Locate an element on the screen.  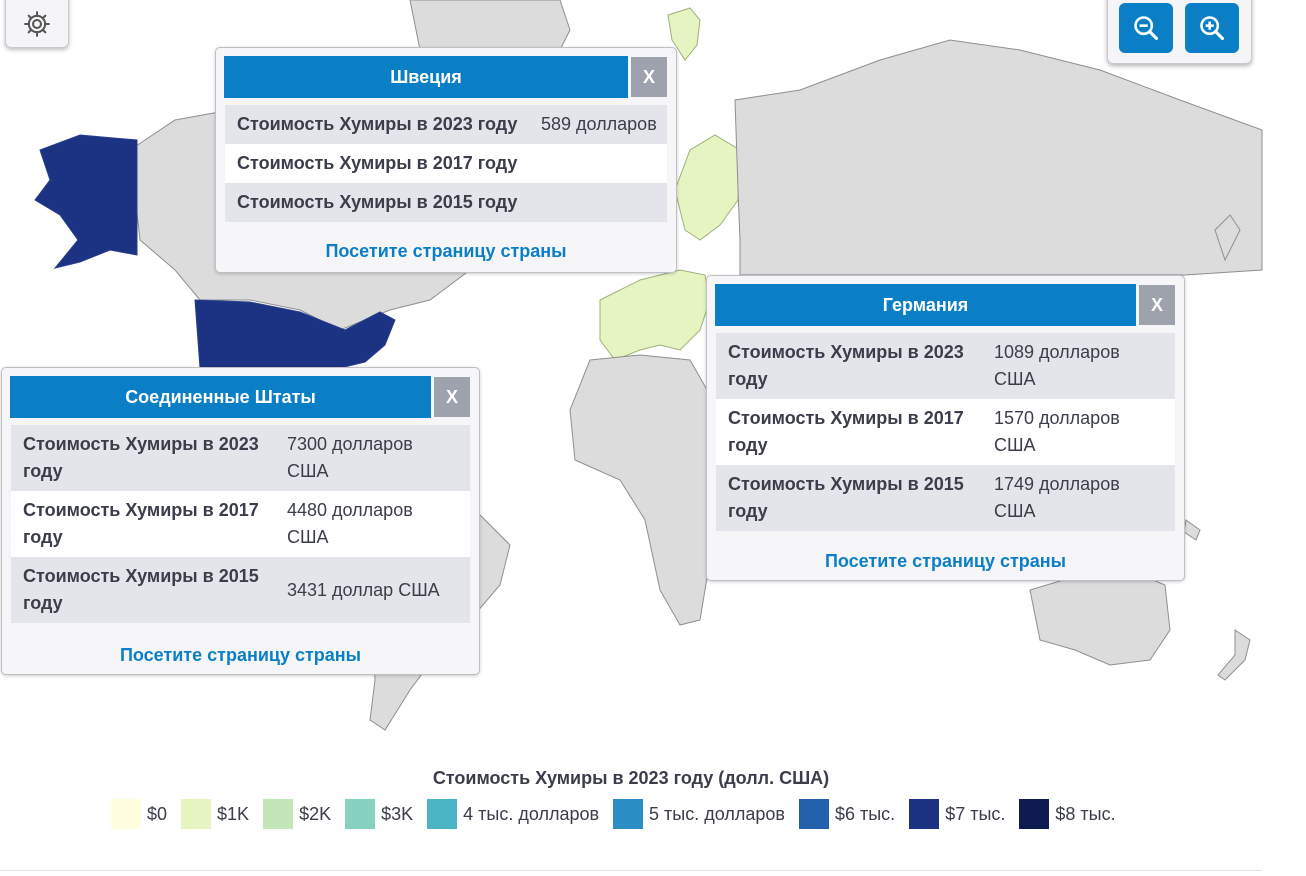
legend-item: $0 is located at coordinates (139, 814).